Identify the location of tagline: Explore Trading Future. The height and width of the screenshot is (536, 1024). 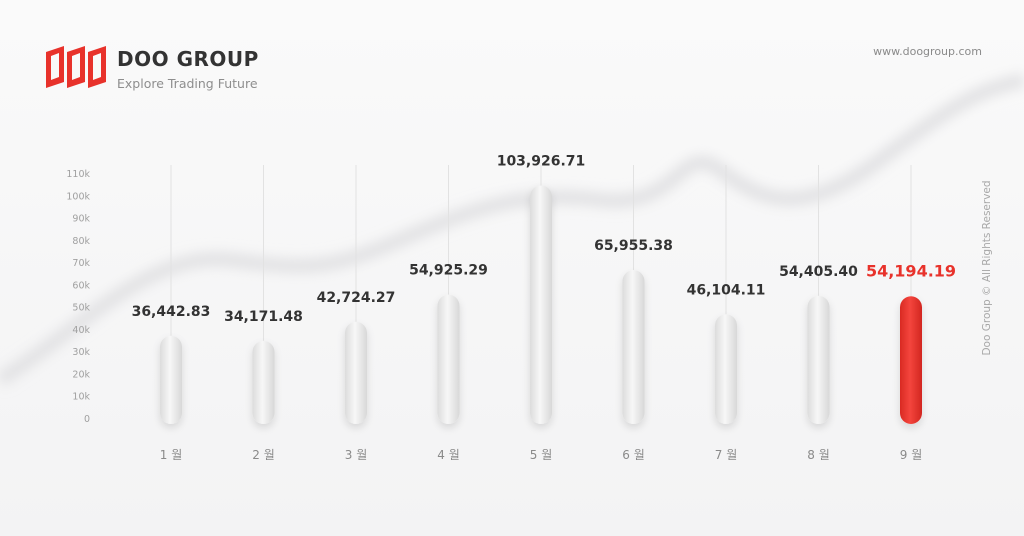
(187, 83).